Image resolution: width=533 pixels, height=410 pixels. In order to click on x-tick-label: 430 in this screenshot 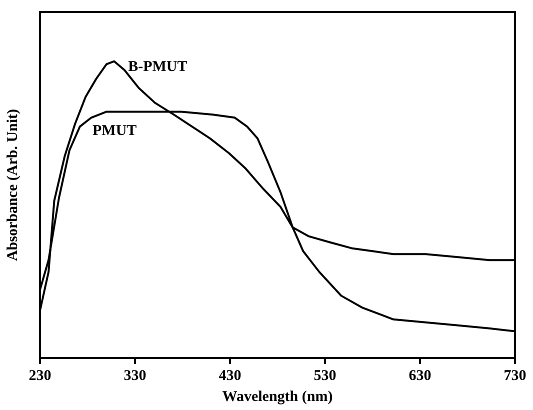, I will do `click(230, 376)`.